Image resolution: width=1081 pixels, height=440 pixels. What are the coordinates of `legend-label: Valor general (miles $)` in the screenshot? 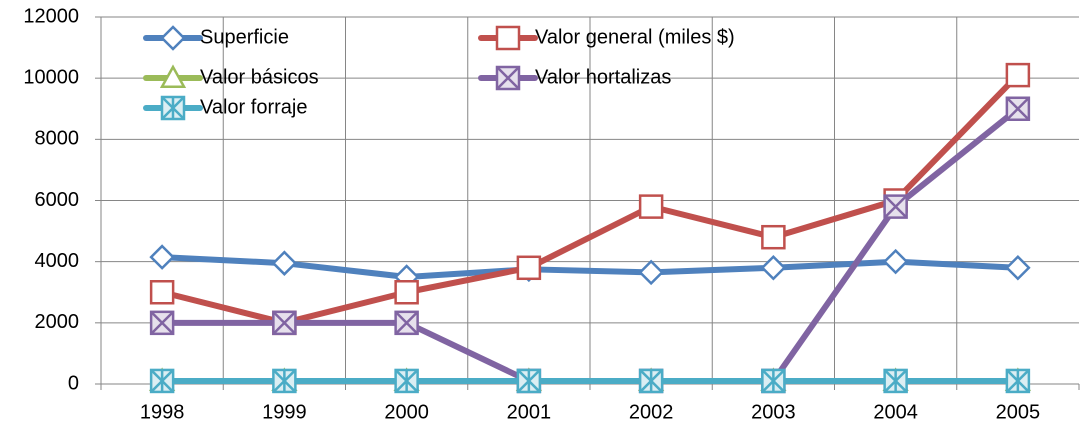 It's located at (635, 37).